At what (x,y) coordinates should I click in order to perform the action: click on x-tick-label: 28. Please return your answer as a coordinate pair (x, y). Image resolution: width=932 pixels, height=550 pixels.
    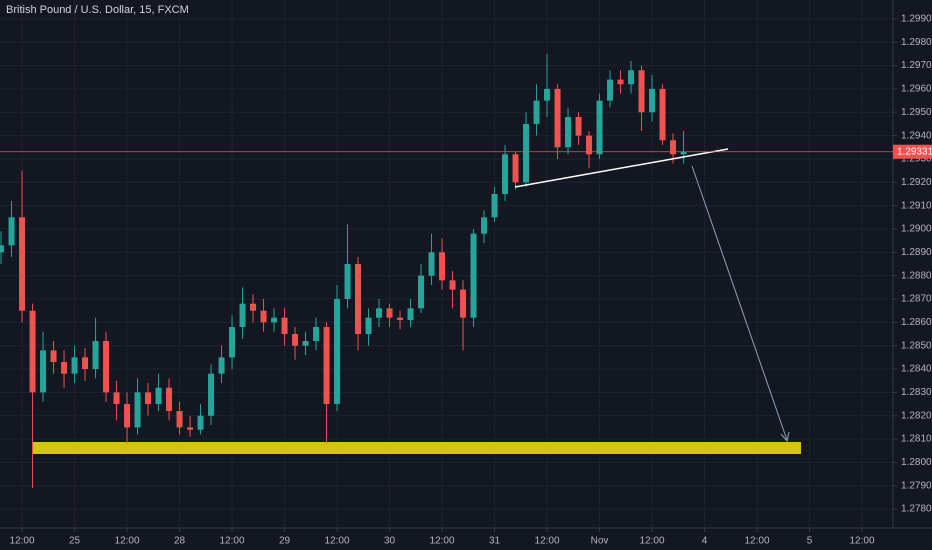
    Looking at the image, I should click on (180, 541).